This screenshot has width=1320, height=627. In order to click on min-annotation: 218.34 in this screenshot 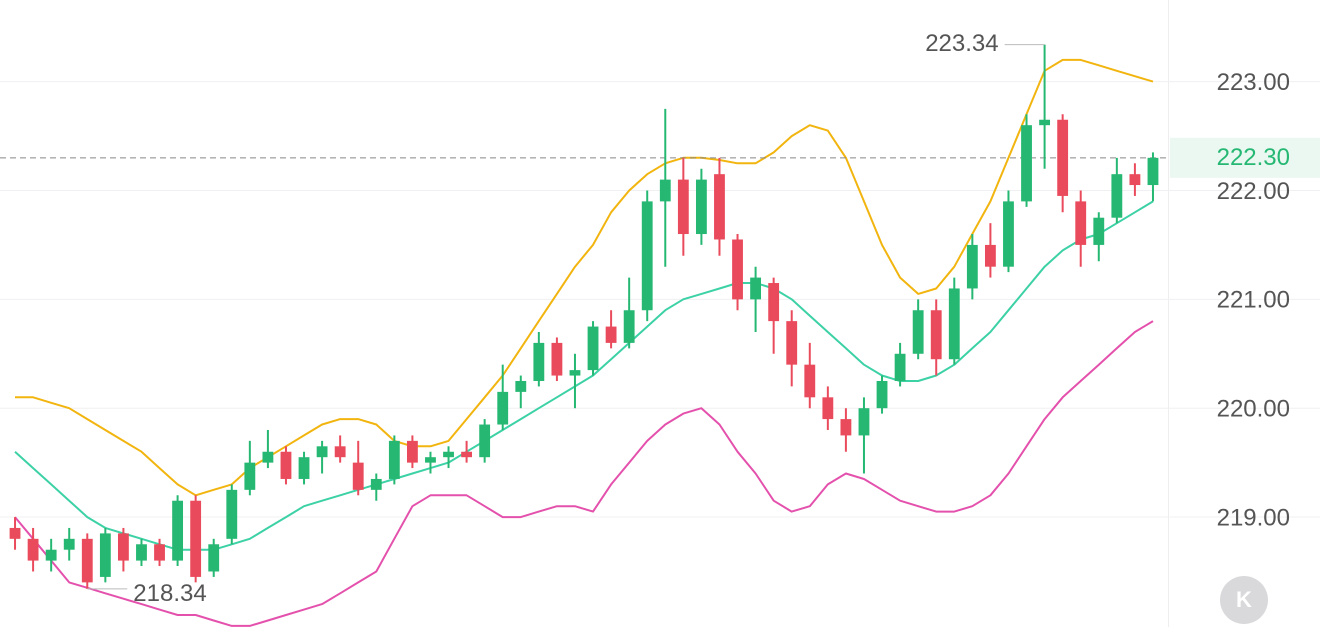, I will do `click(169, 593)`.